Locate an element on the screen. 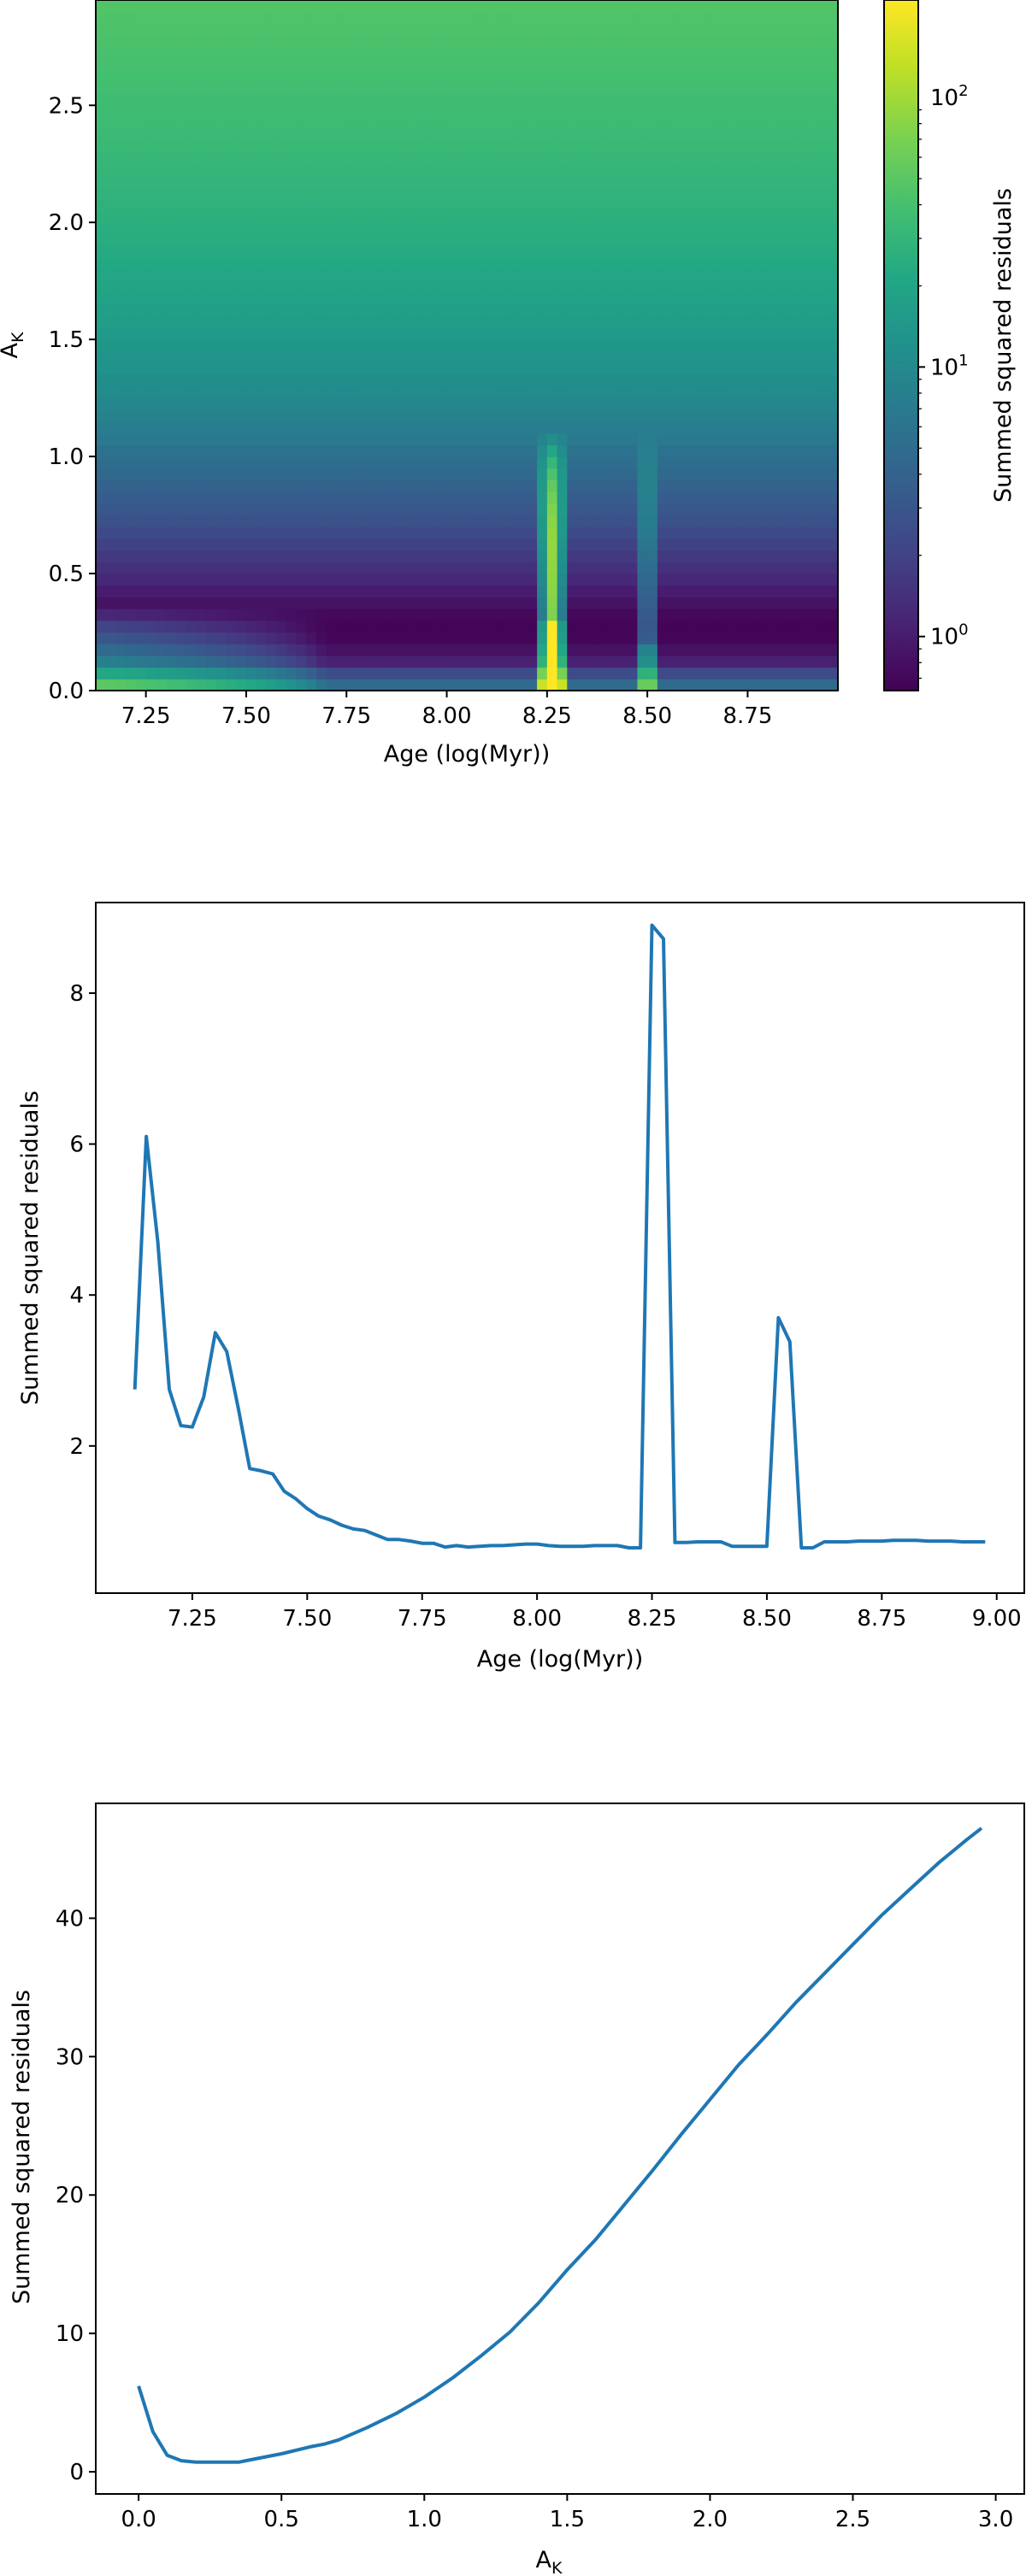 Image resolution: width=1026 pixels, height=2576 pixels. heatmap-y-tick-label: 2.0 is located at coordinates (66, 223).